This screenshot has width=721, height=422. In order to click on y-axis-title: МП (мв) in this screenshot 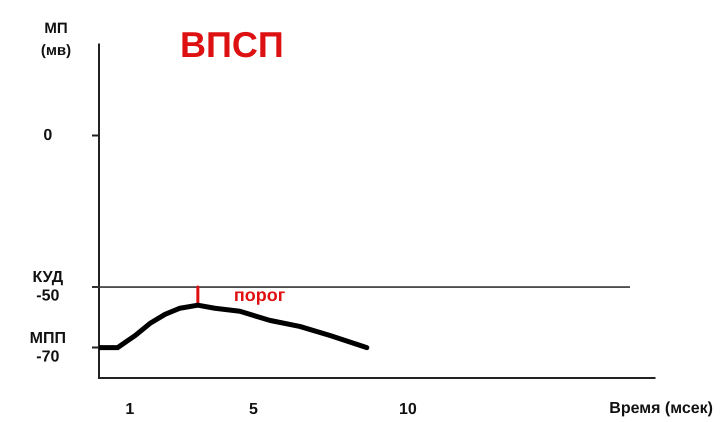, I will do `click(56, 40)`.